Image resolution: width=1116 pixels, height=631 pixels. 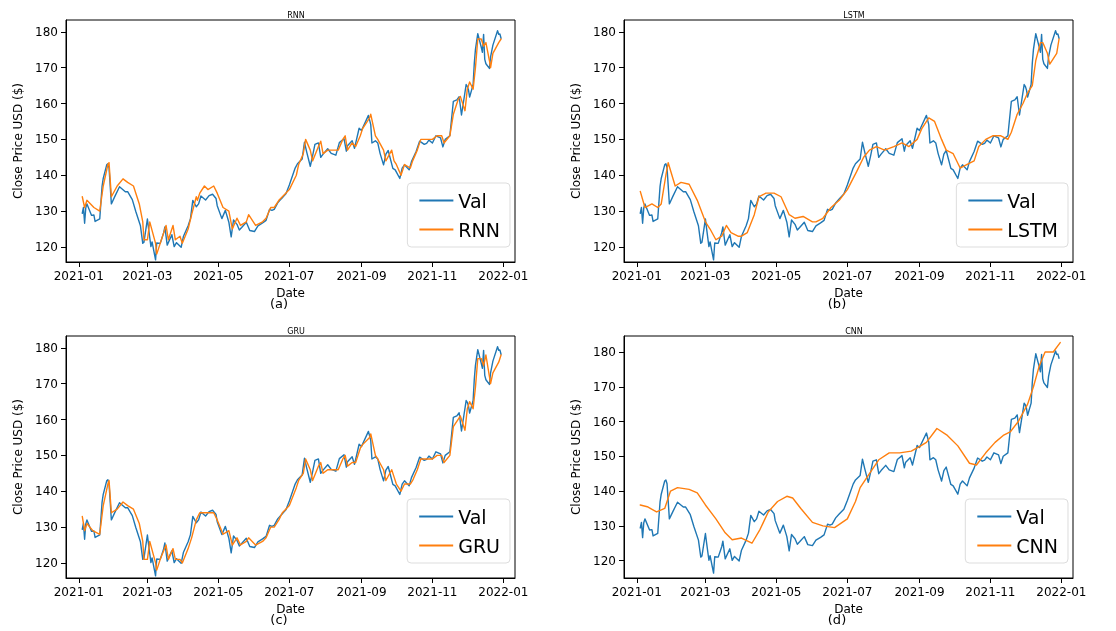 What do you see at coordinates (1037, 545) in the screenshot?
I see `legend-label: CNN` at bounding box center [1037, 545].